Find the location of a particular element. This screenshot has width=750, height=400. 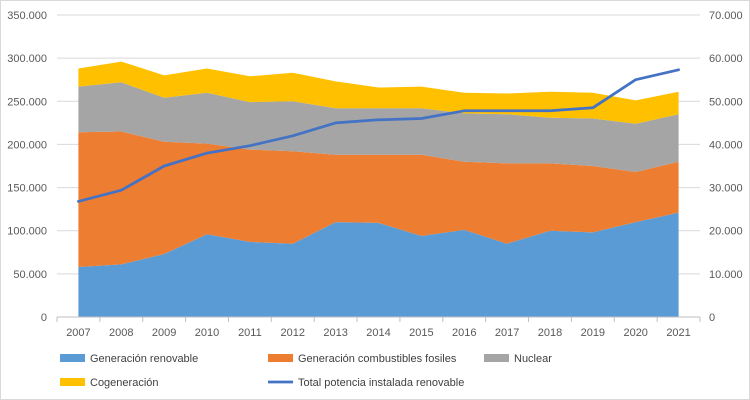

y2-tick-label: 50.000 is located at coordinates (726, 102).